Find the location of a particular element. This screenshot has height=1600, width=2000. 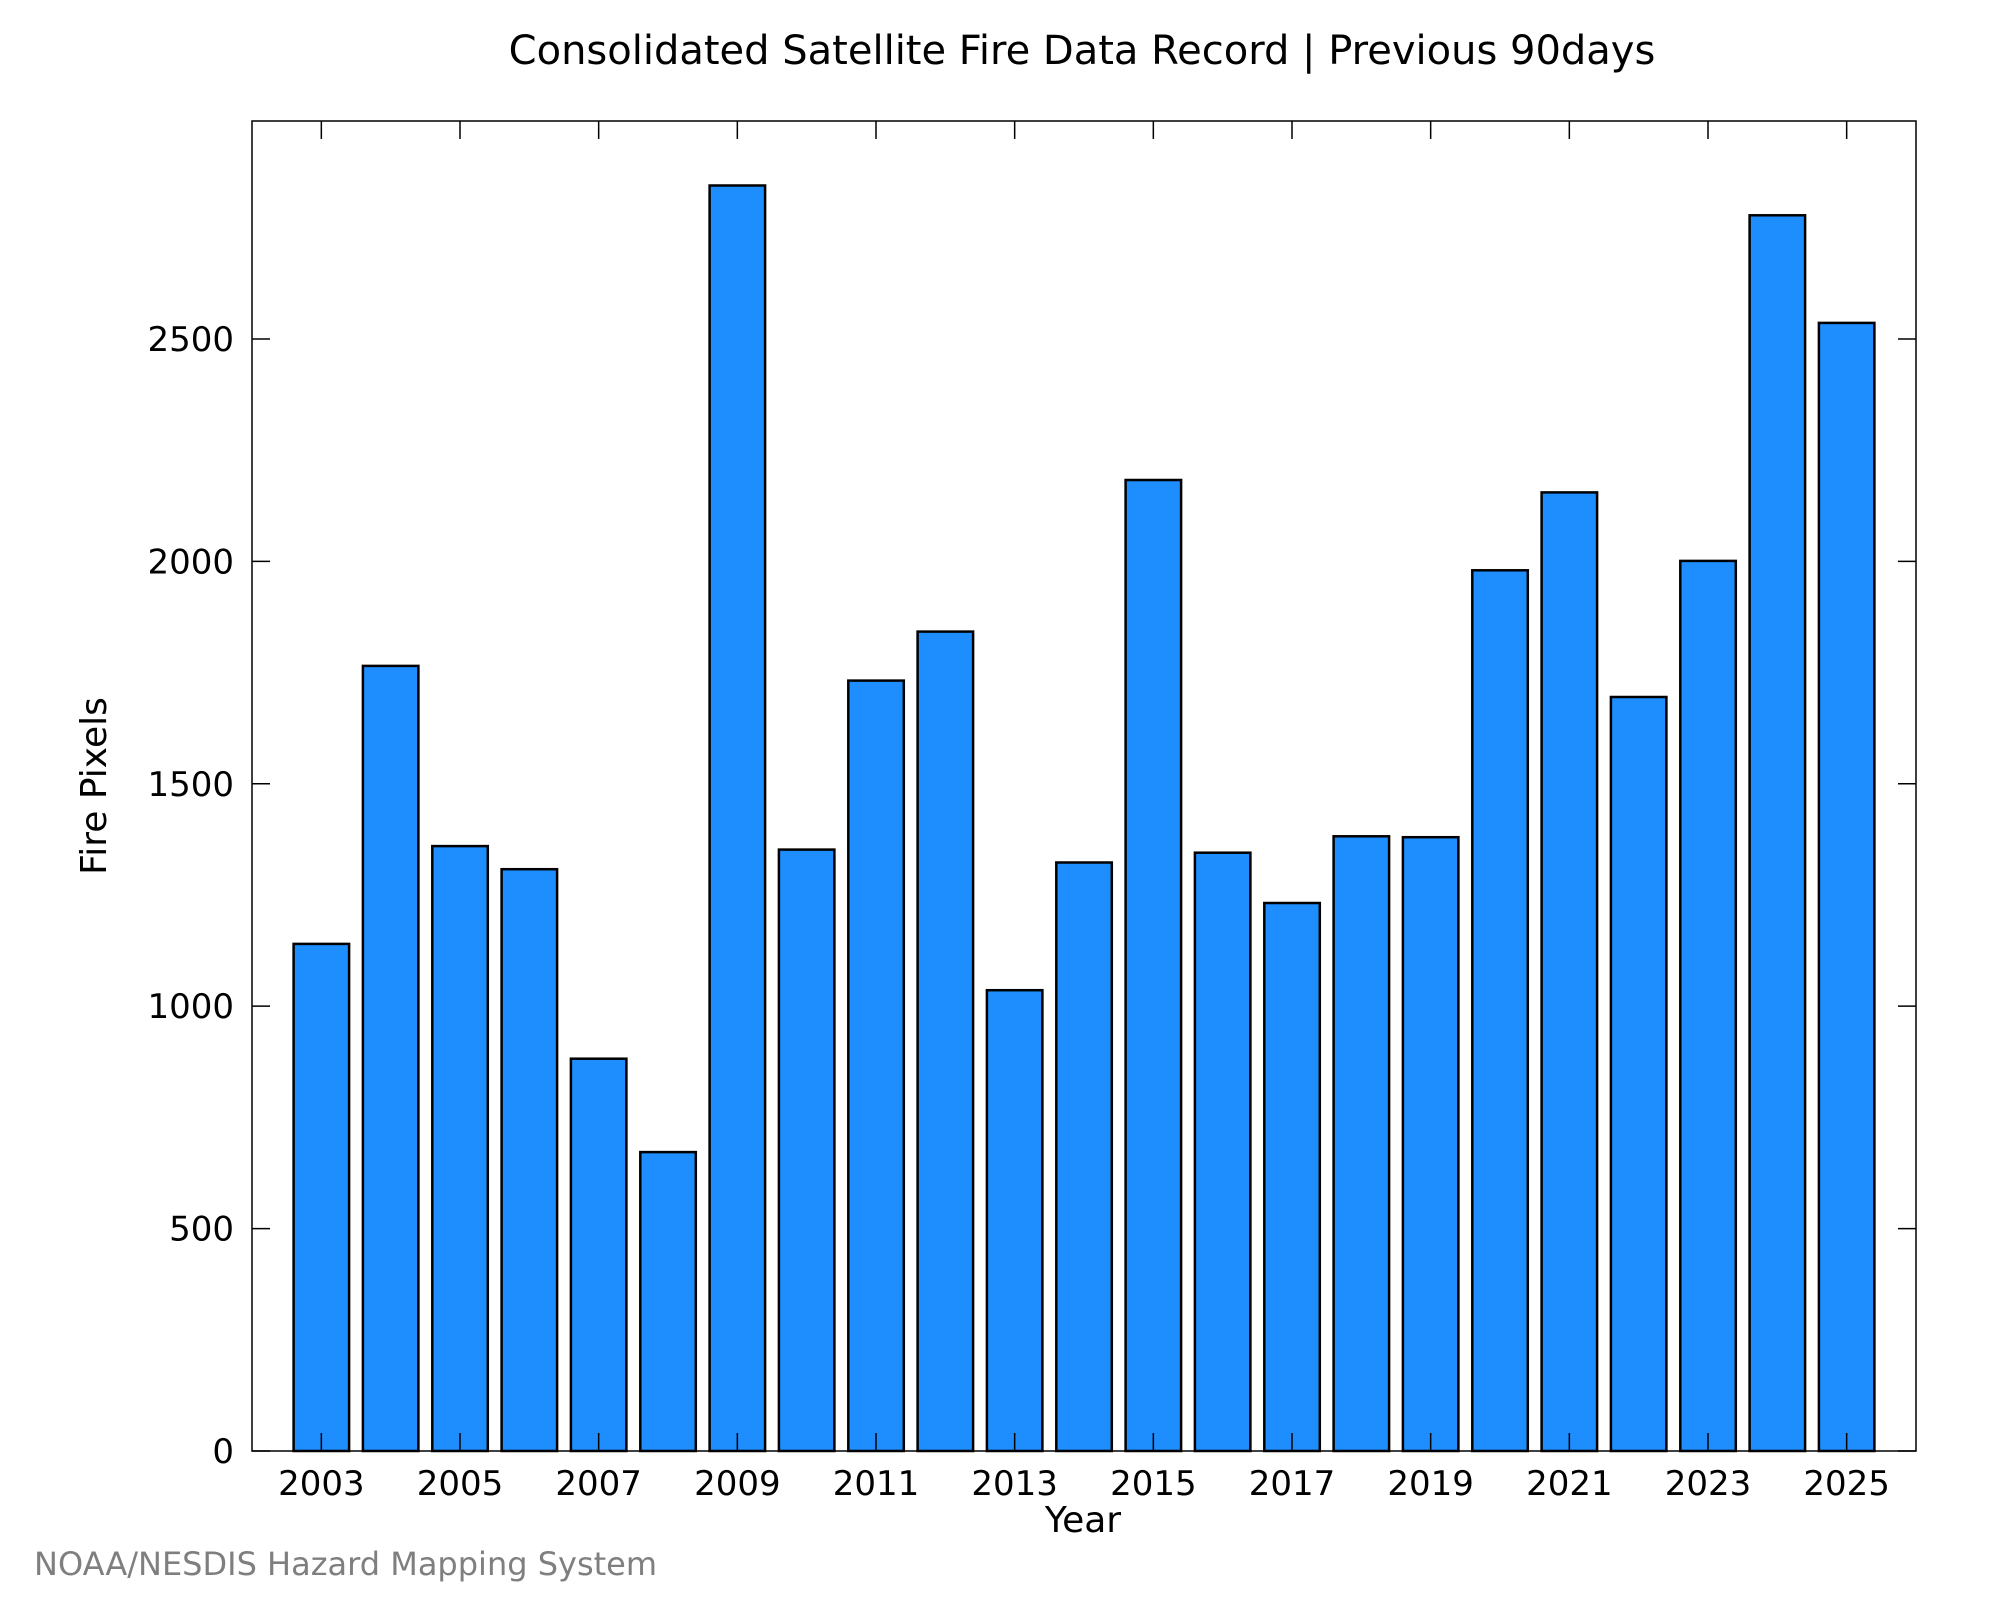

bar-2013 is located at coordinates (1014, 1220).